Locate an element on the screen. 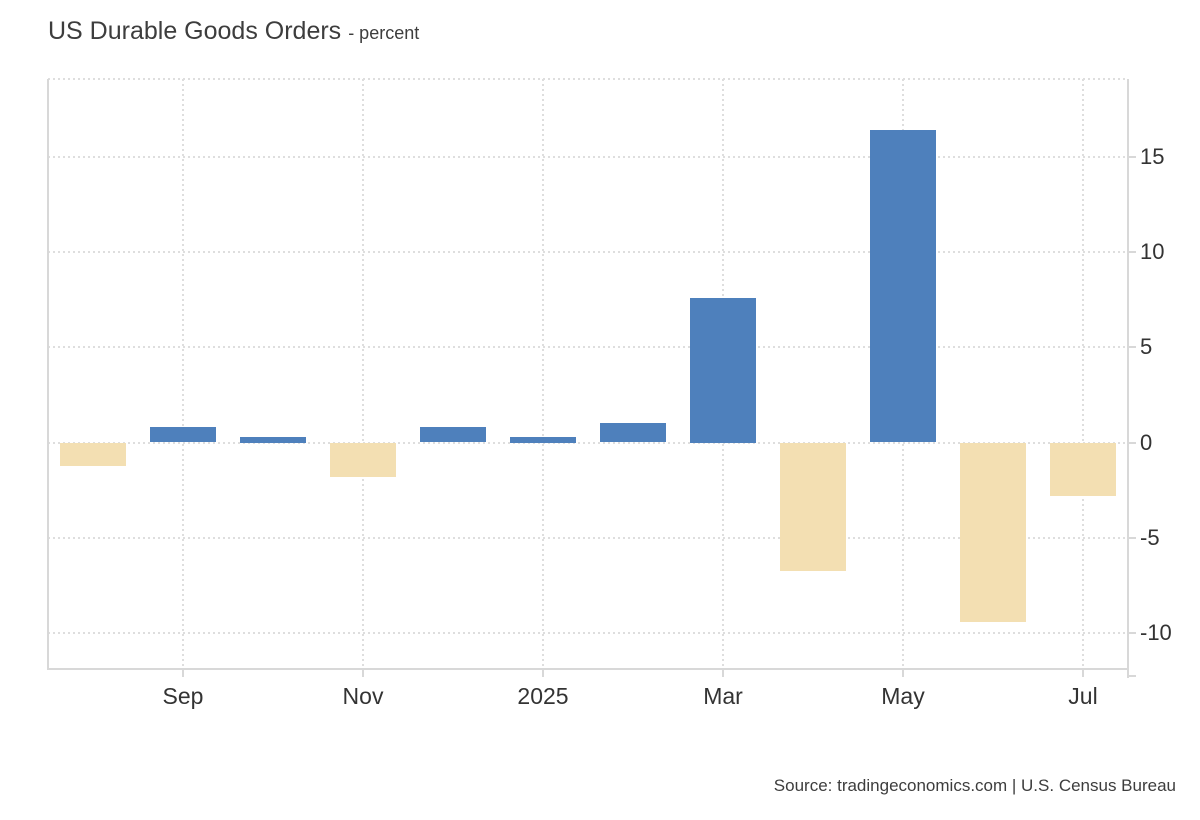 This screenshot has width=1200, height=820. y-tick-label: 0 is located at coordinates (1146, 442).